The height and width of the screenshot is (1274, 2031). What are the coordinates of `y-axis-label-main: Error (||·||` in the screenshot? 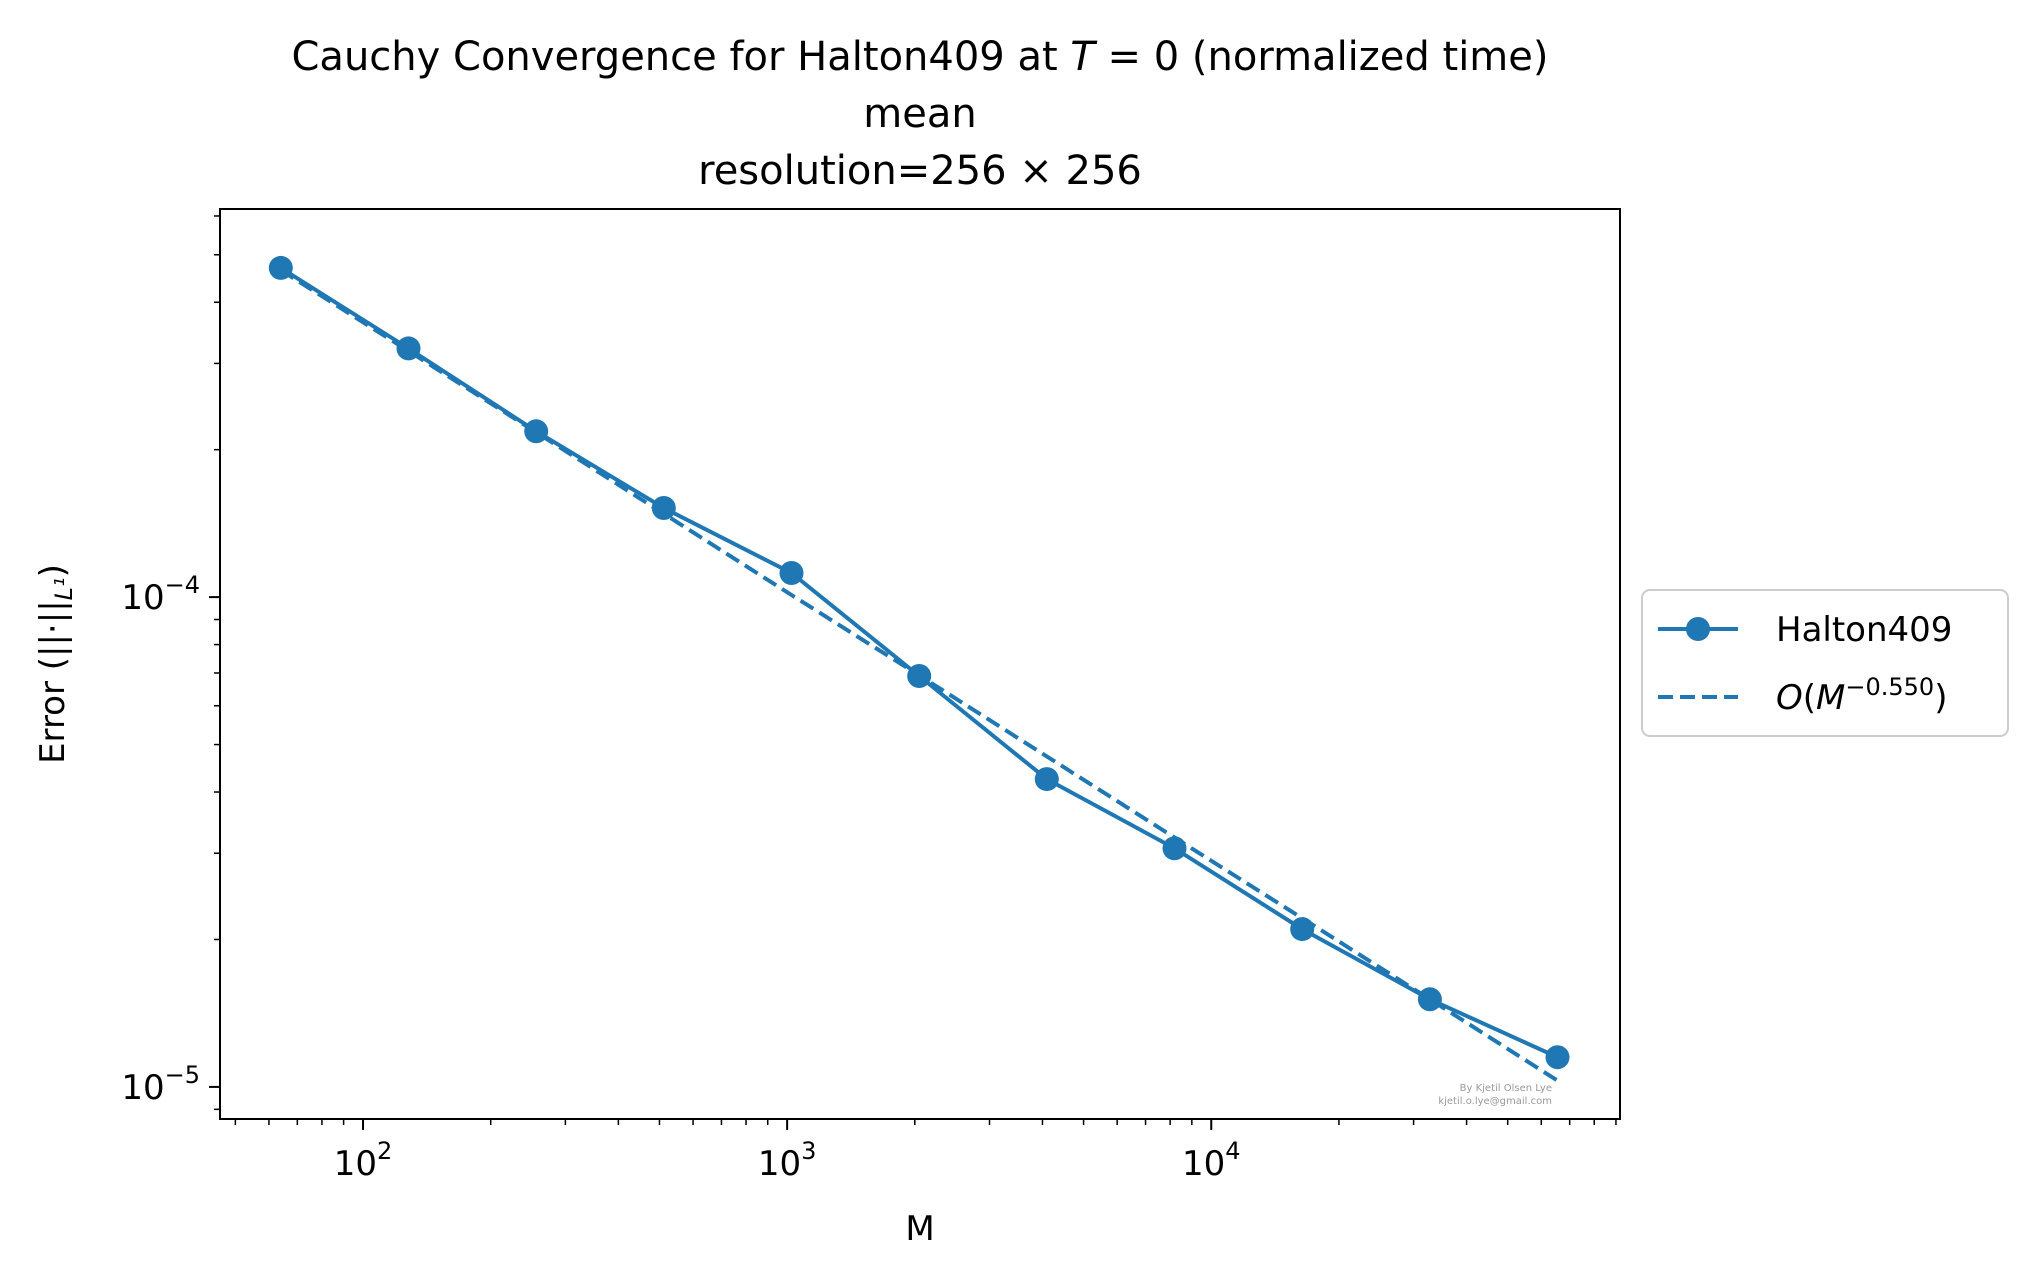 It's located at (53, 682).